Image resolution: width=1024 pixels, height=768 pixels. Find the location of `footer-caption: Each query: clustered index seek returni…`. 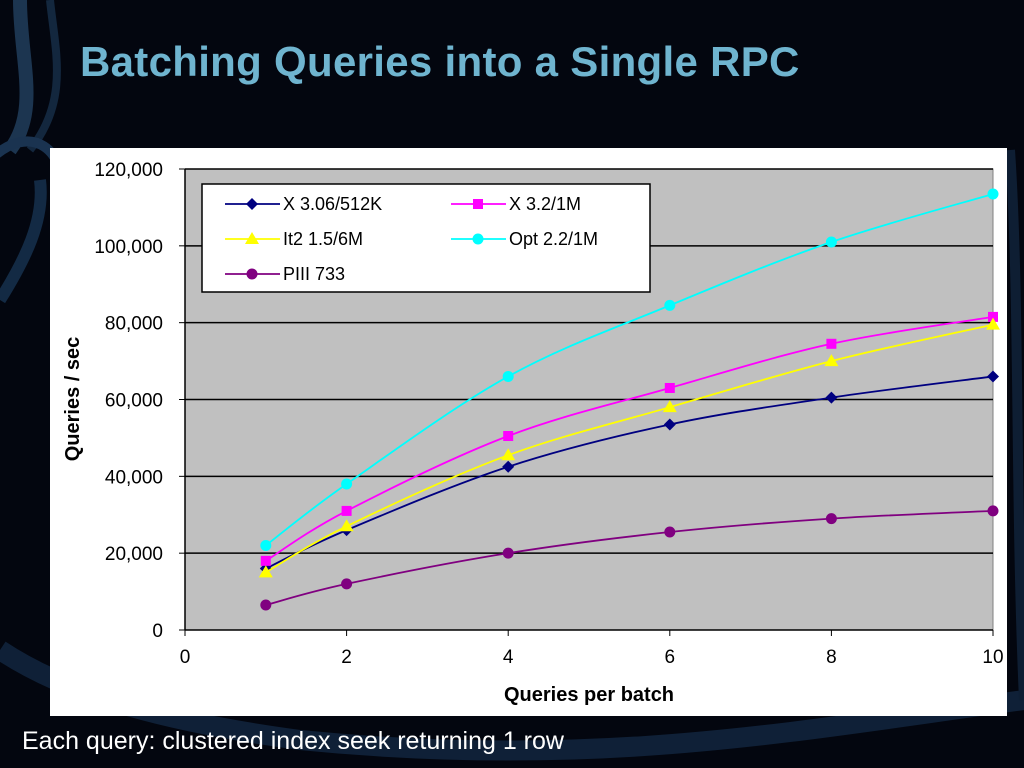

footer-caption: Each query: clustered index seek returni… is located at coordinates (293, 741).